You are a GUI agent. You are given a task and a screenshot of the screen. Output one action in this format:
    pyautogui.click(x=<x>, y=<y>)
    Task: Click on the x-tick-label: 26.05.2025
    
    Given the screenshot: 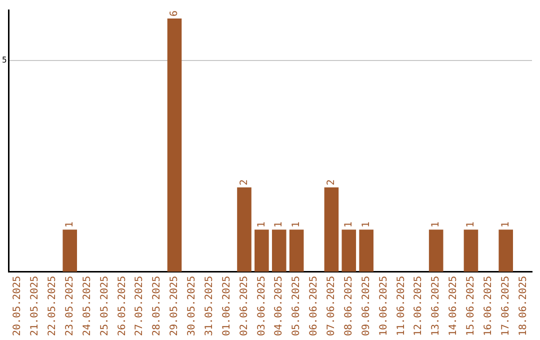 What is the action you would take?
    pyautogui.click(x=122, y=306)
    